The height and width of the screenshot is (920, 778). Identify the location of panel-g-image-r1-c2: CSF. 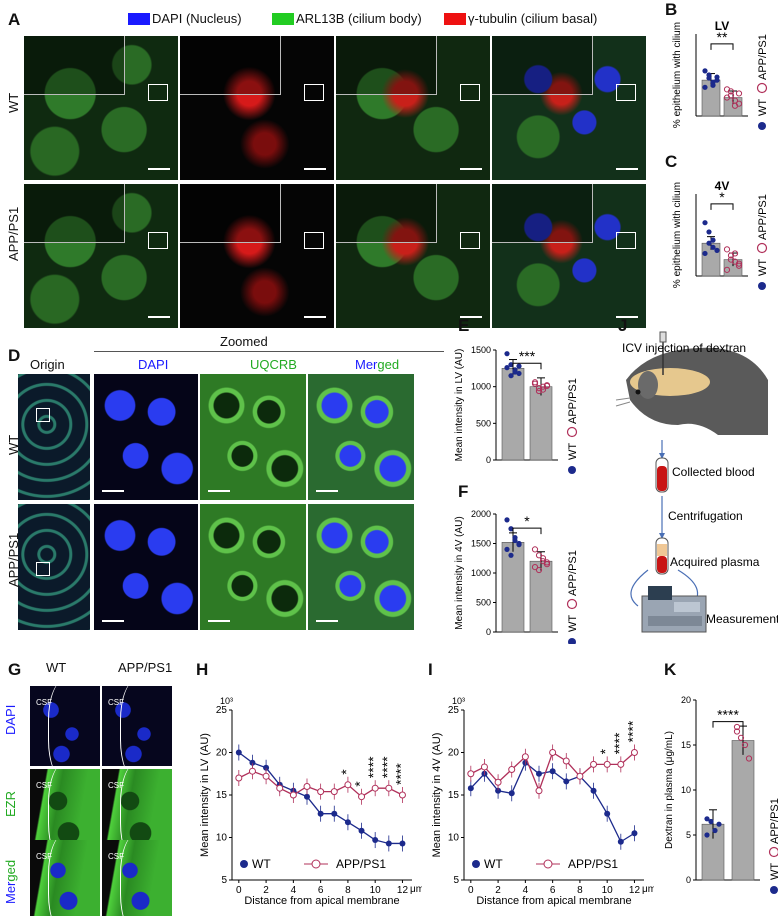
(137, 726).